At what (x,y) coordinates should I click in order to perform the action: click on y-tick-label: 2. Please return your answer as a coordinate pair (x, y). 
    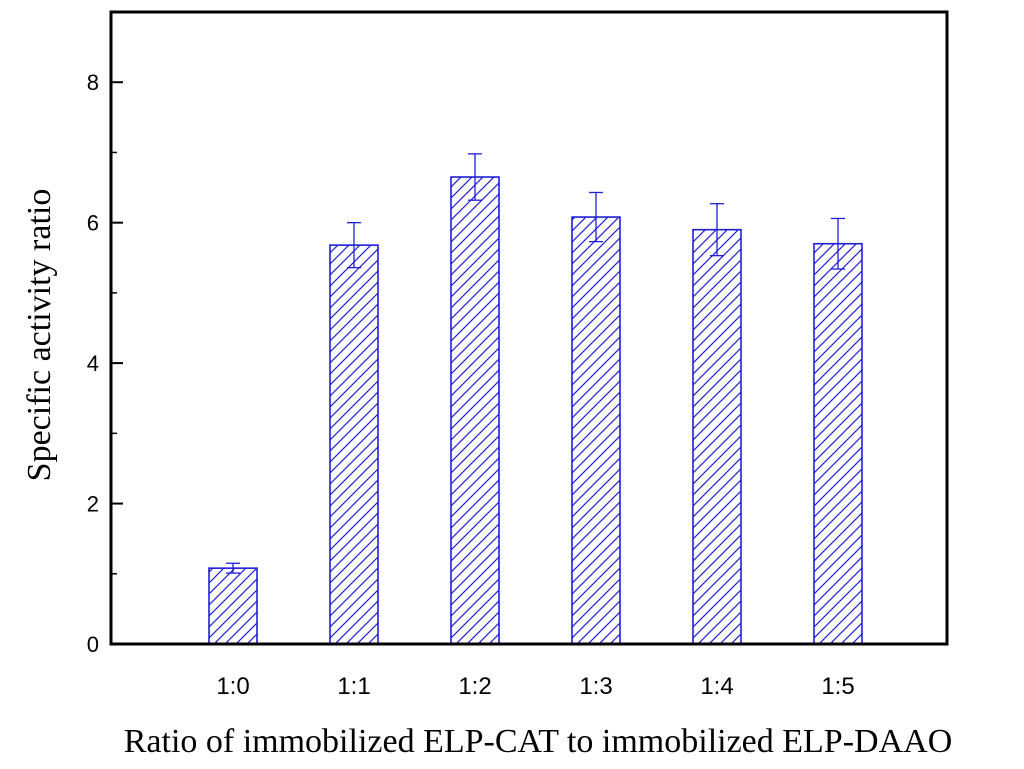
    Looking at the image, I should click on (93, 504).